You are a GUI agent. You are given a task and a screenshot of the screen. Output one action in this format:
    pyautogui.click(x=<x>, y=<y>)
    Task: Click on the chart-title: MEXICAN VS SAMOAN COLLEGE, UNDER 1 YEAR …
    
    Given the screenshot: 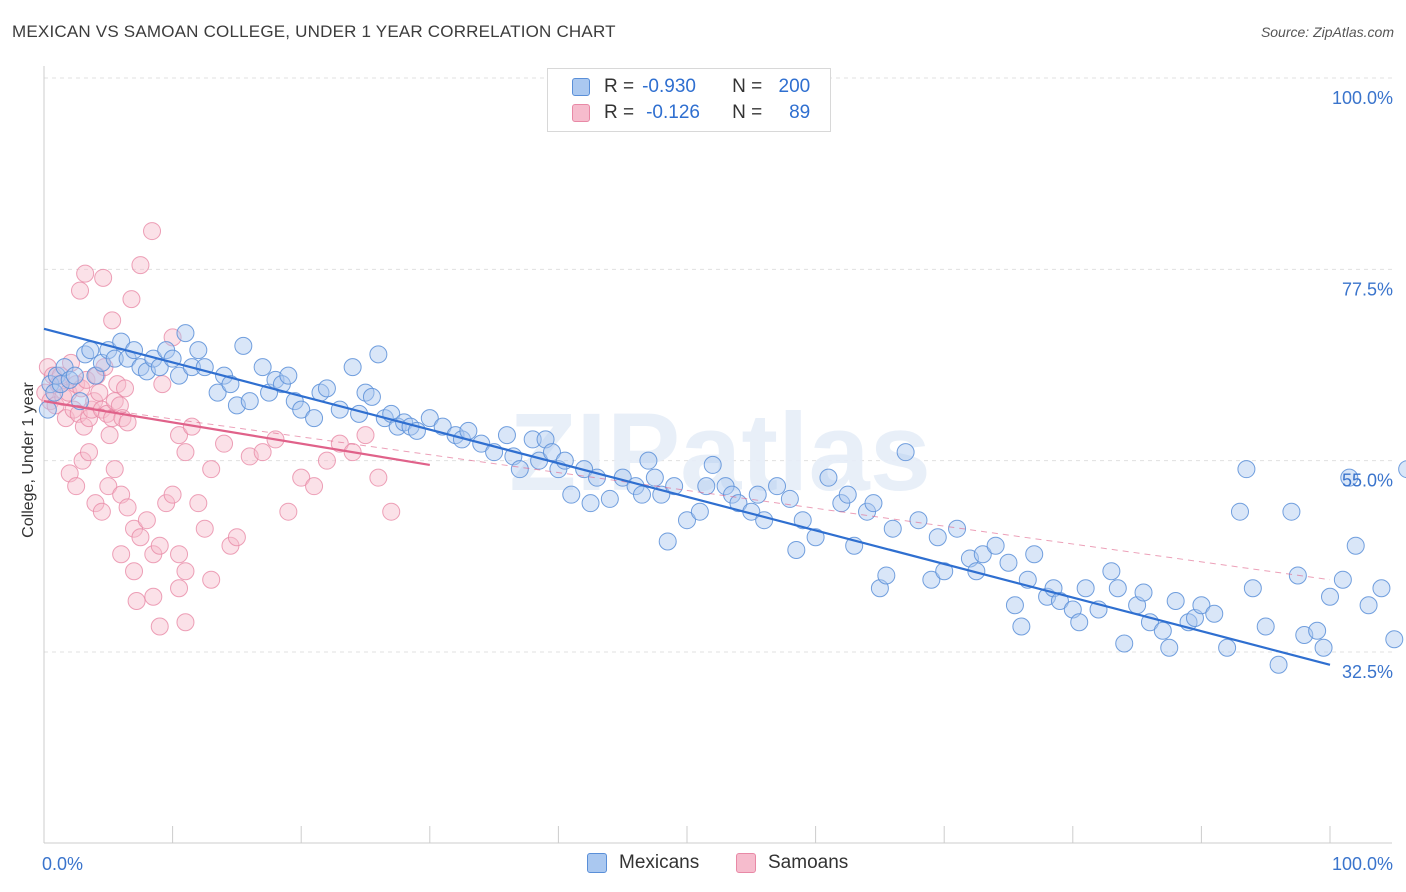 What is the action you would take?
    pyautogui.click(x=314, y=31)
    